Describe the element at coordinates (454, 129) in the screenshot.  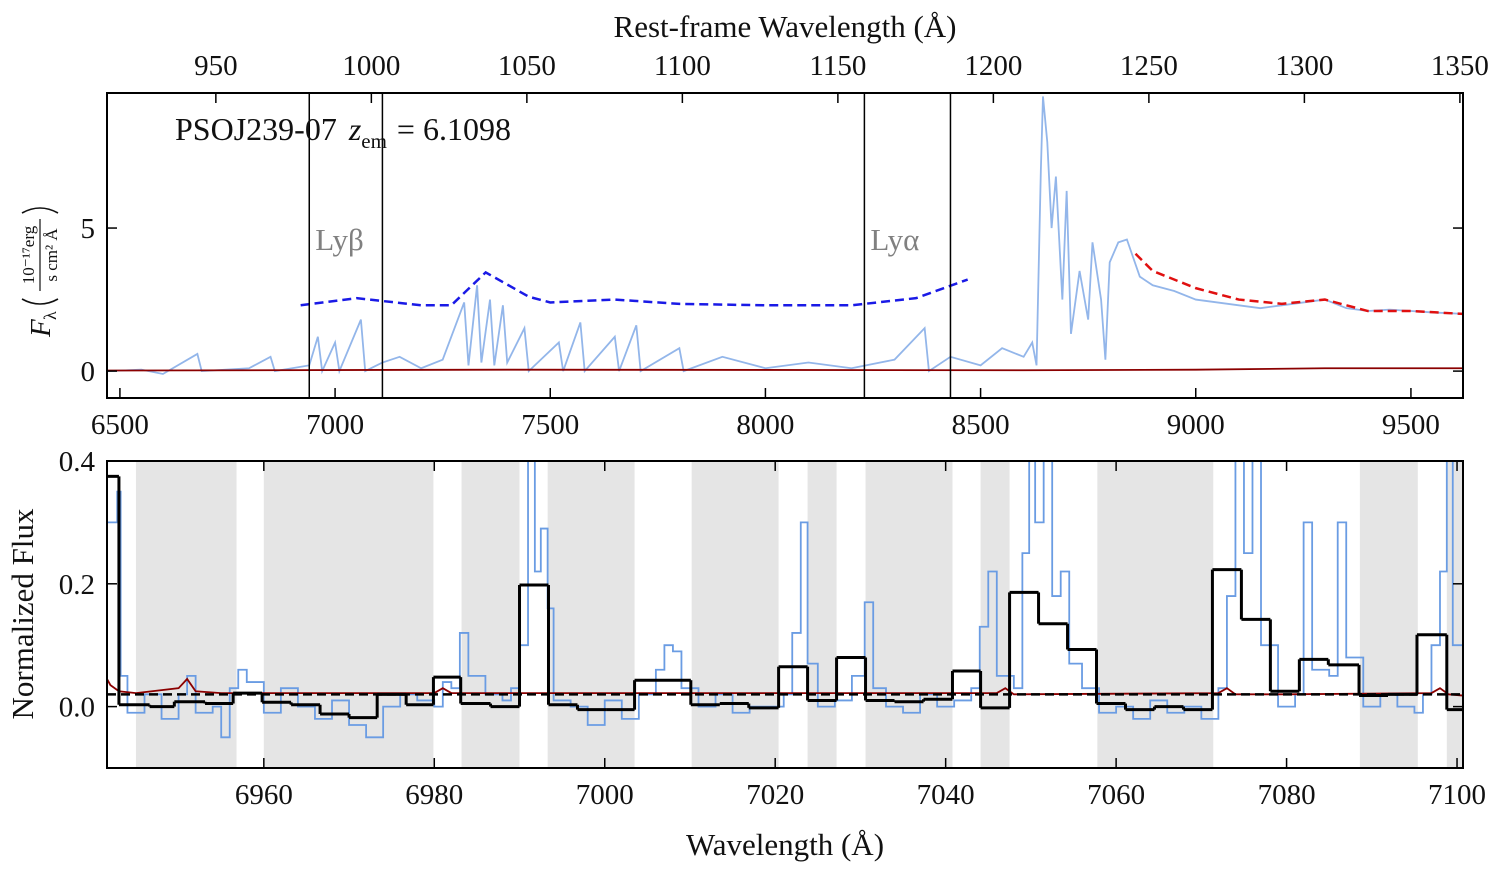
I see `redshift-value: = 6.1098` at that location.